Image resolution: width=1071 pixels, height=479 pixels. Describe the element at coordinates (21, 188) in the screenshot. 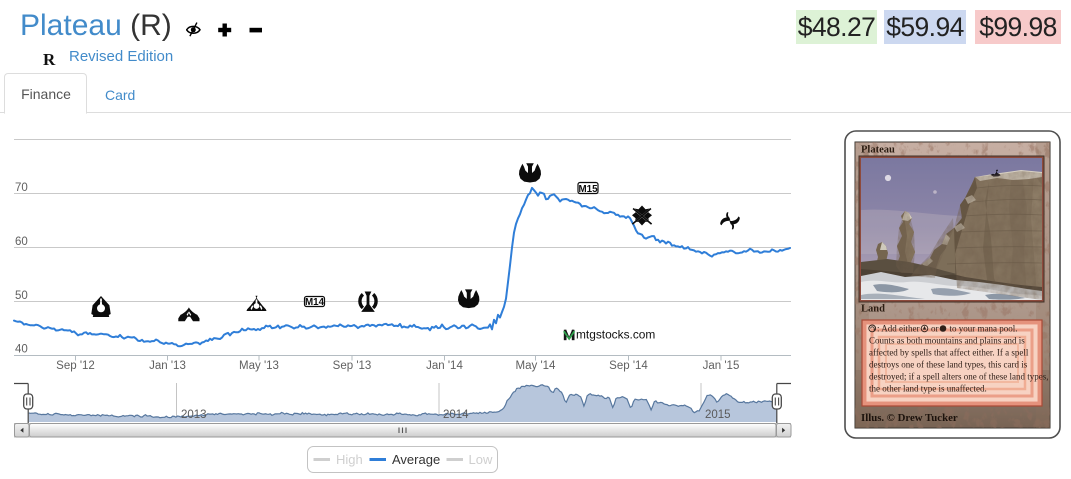

I see `svg-text: 70` at that location.